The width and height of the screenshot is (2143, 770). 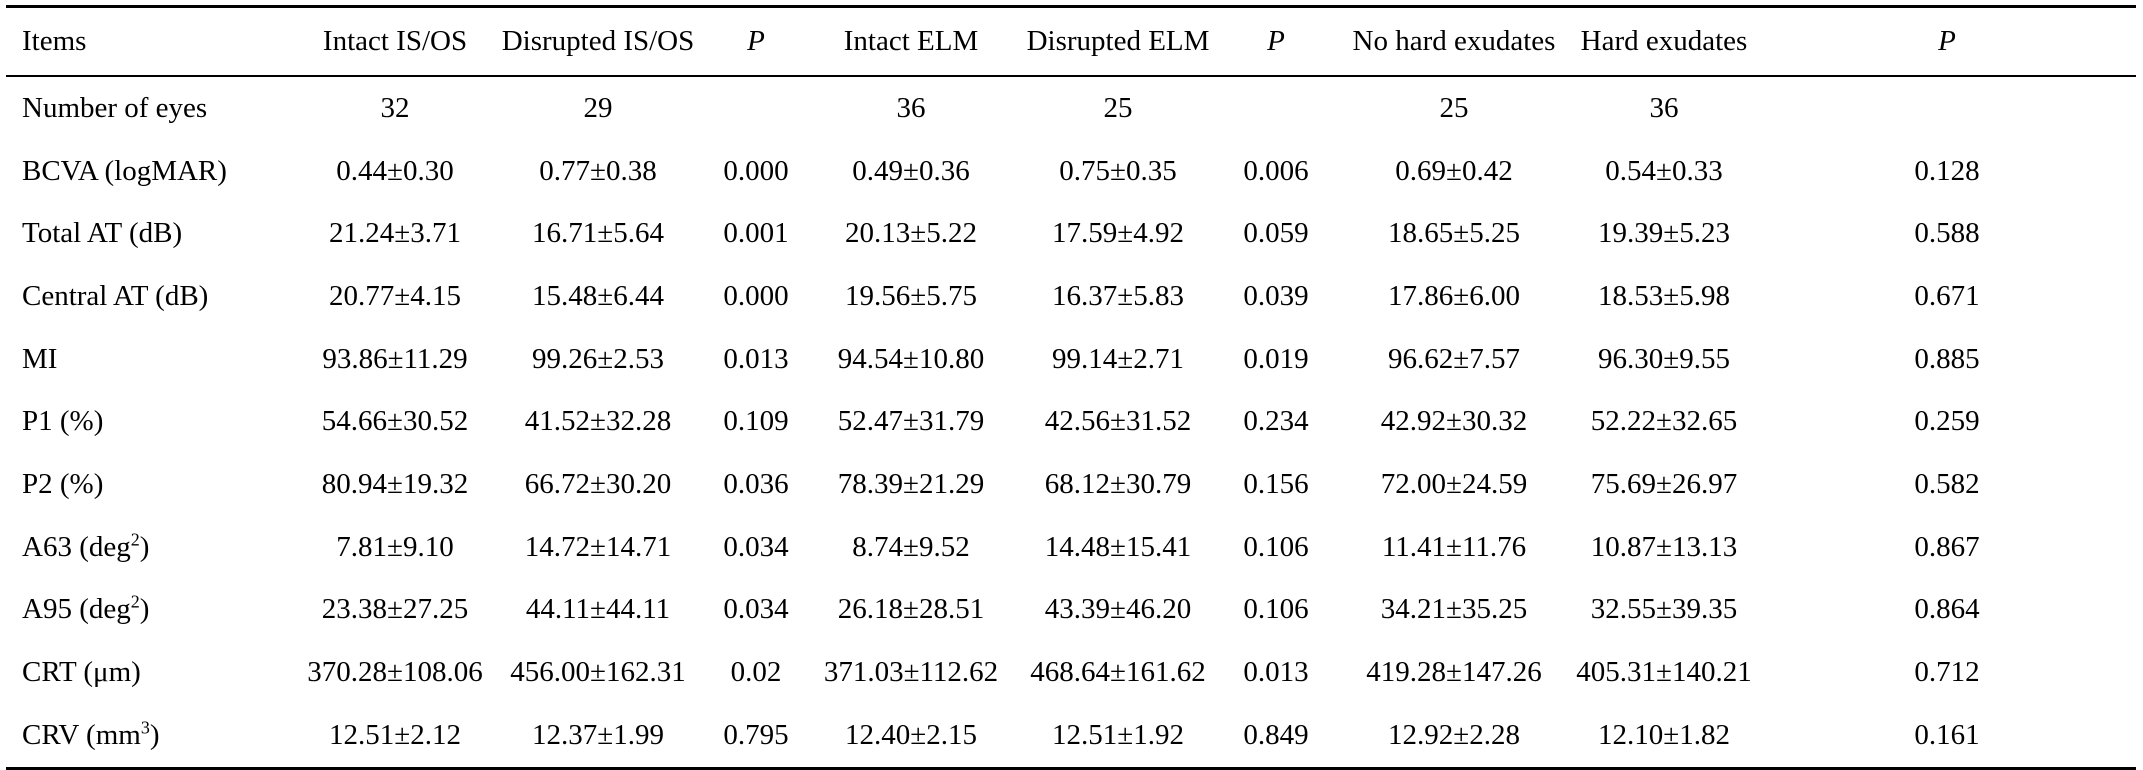 What do you see at coordinates (395, 421) in the screenshot?
I see `value-cell: 54.66±30.52` at bounding box center [395, 421].